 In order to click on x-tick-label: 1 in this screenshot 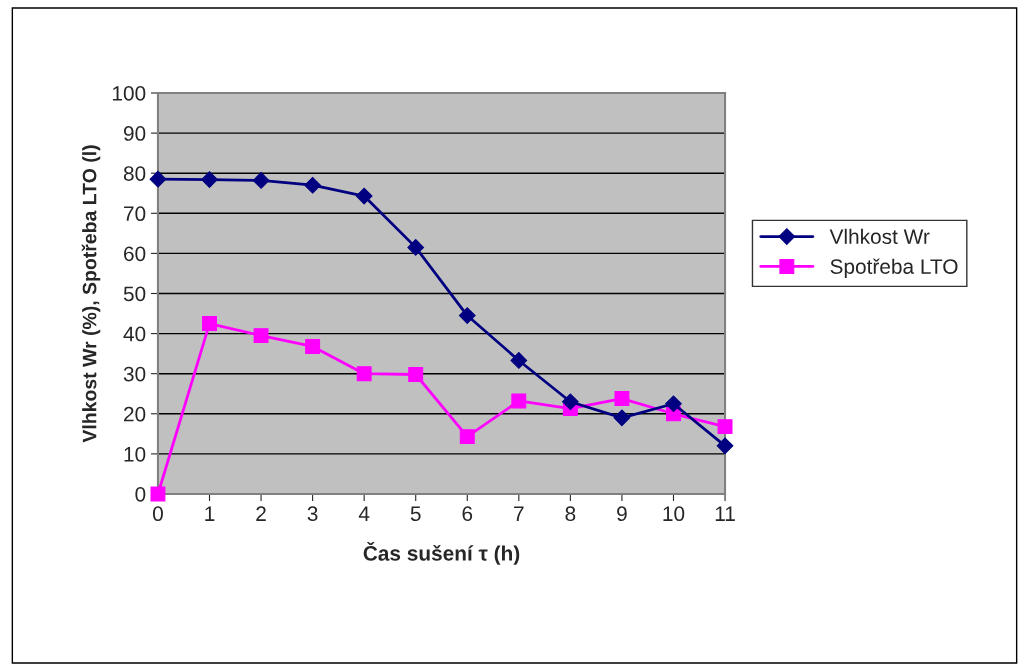, I will do `click(210, 513)`.